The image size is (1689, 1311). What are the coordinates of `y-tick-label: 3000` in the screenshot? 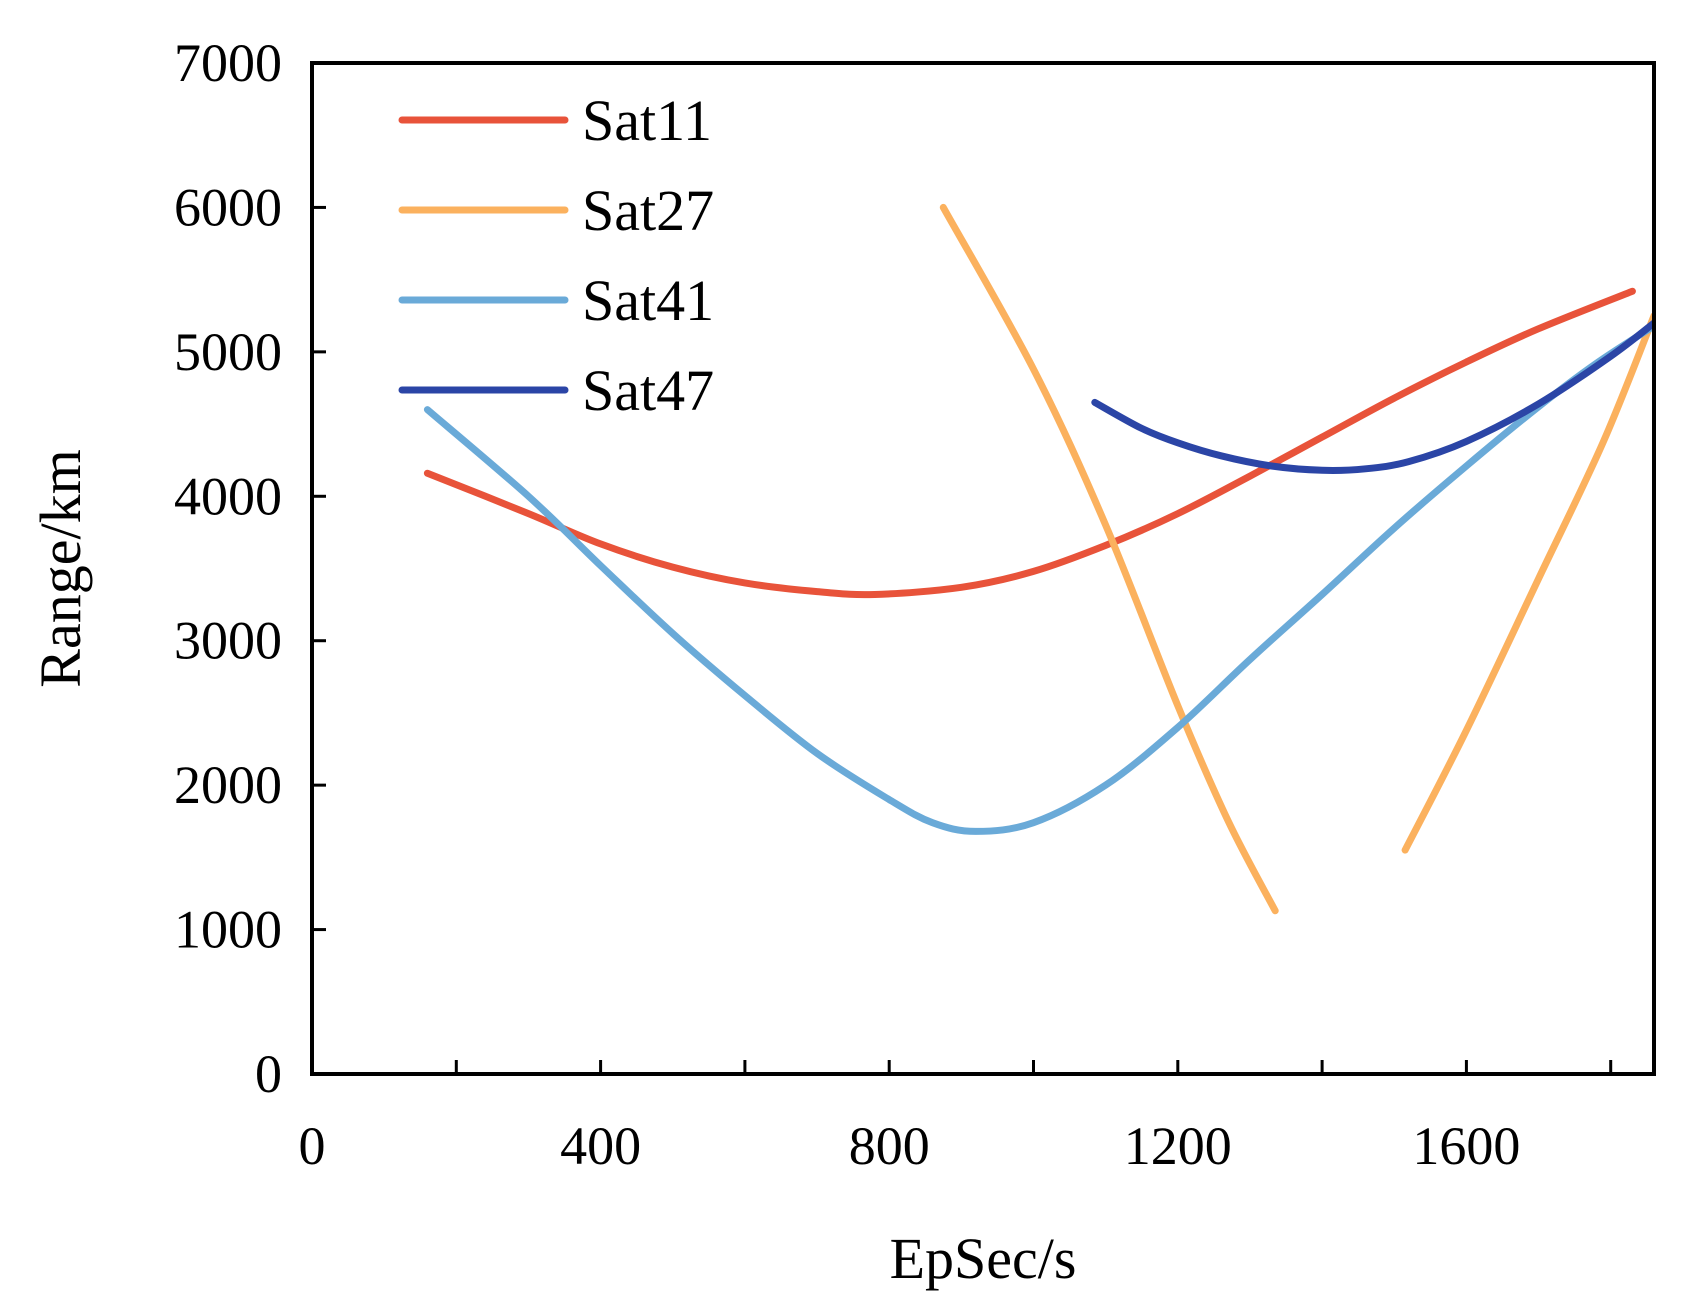 It's located at (228, 641).